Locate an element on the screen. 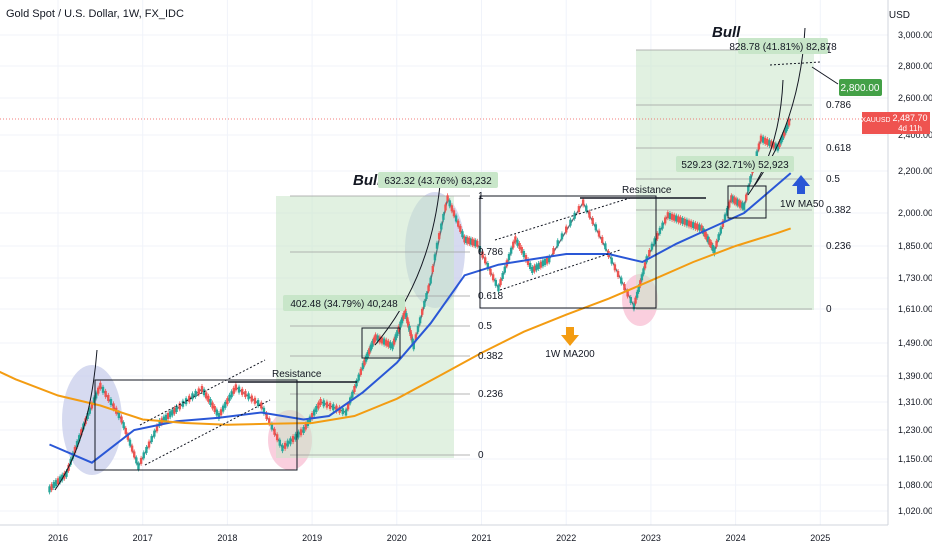 The height and width of the screenshot is (550, 932). y-tick-label: 1,850.00 is located at coordinates (915, 246).